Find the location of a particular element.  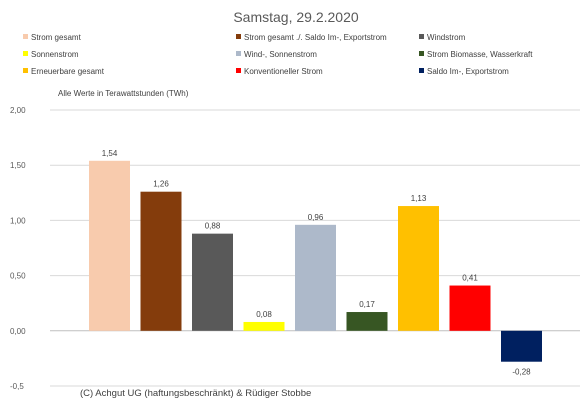

legend-label: Strom gesamt is located at coordinates (56, 37).